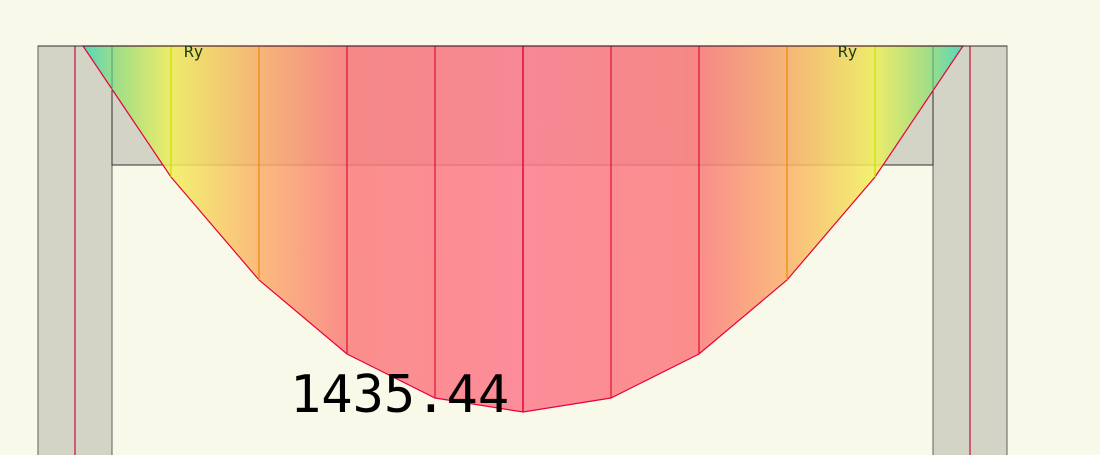 The height and width of the screenshot is (455, 1100). What do you see at coordinates (399, 395) in the screenshot?
I see `peak-moment-value: 1435.44` at bounding box center [399, 395].